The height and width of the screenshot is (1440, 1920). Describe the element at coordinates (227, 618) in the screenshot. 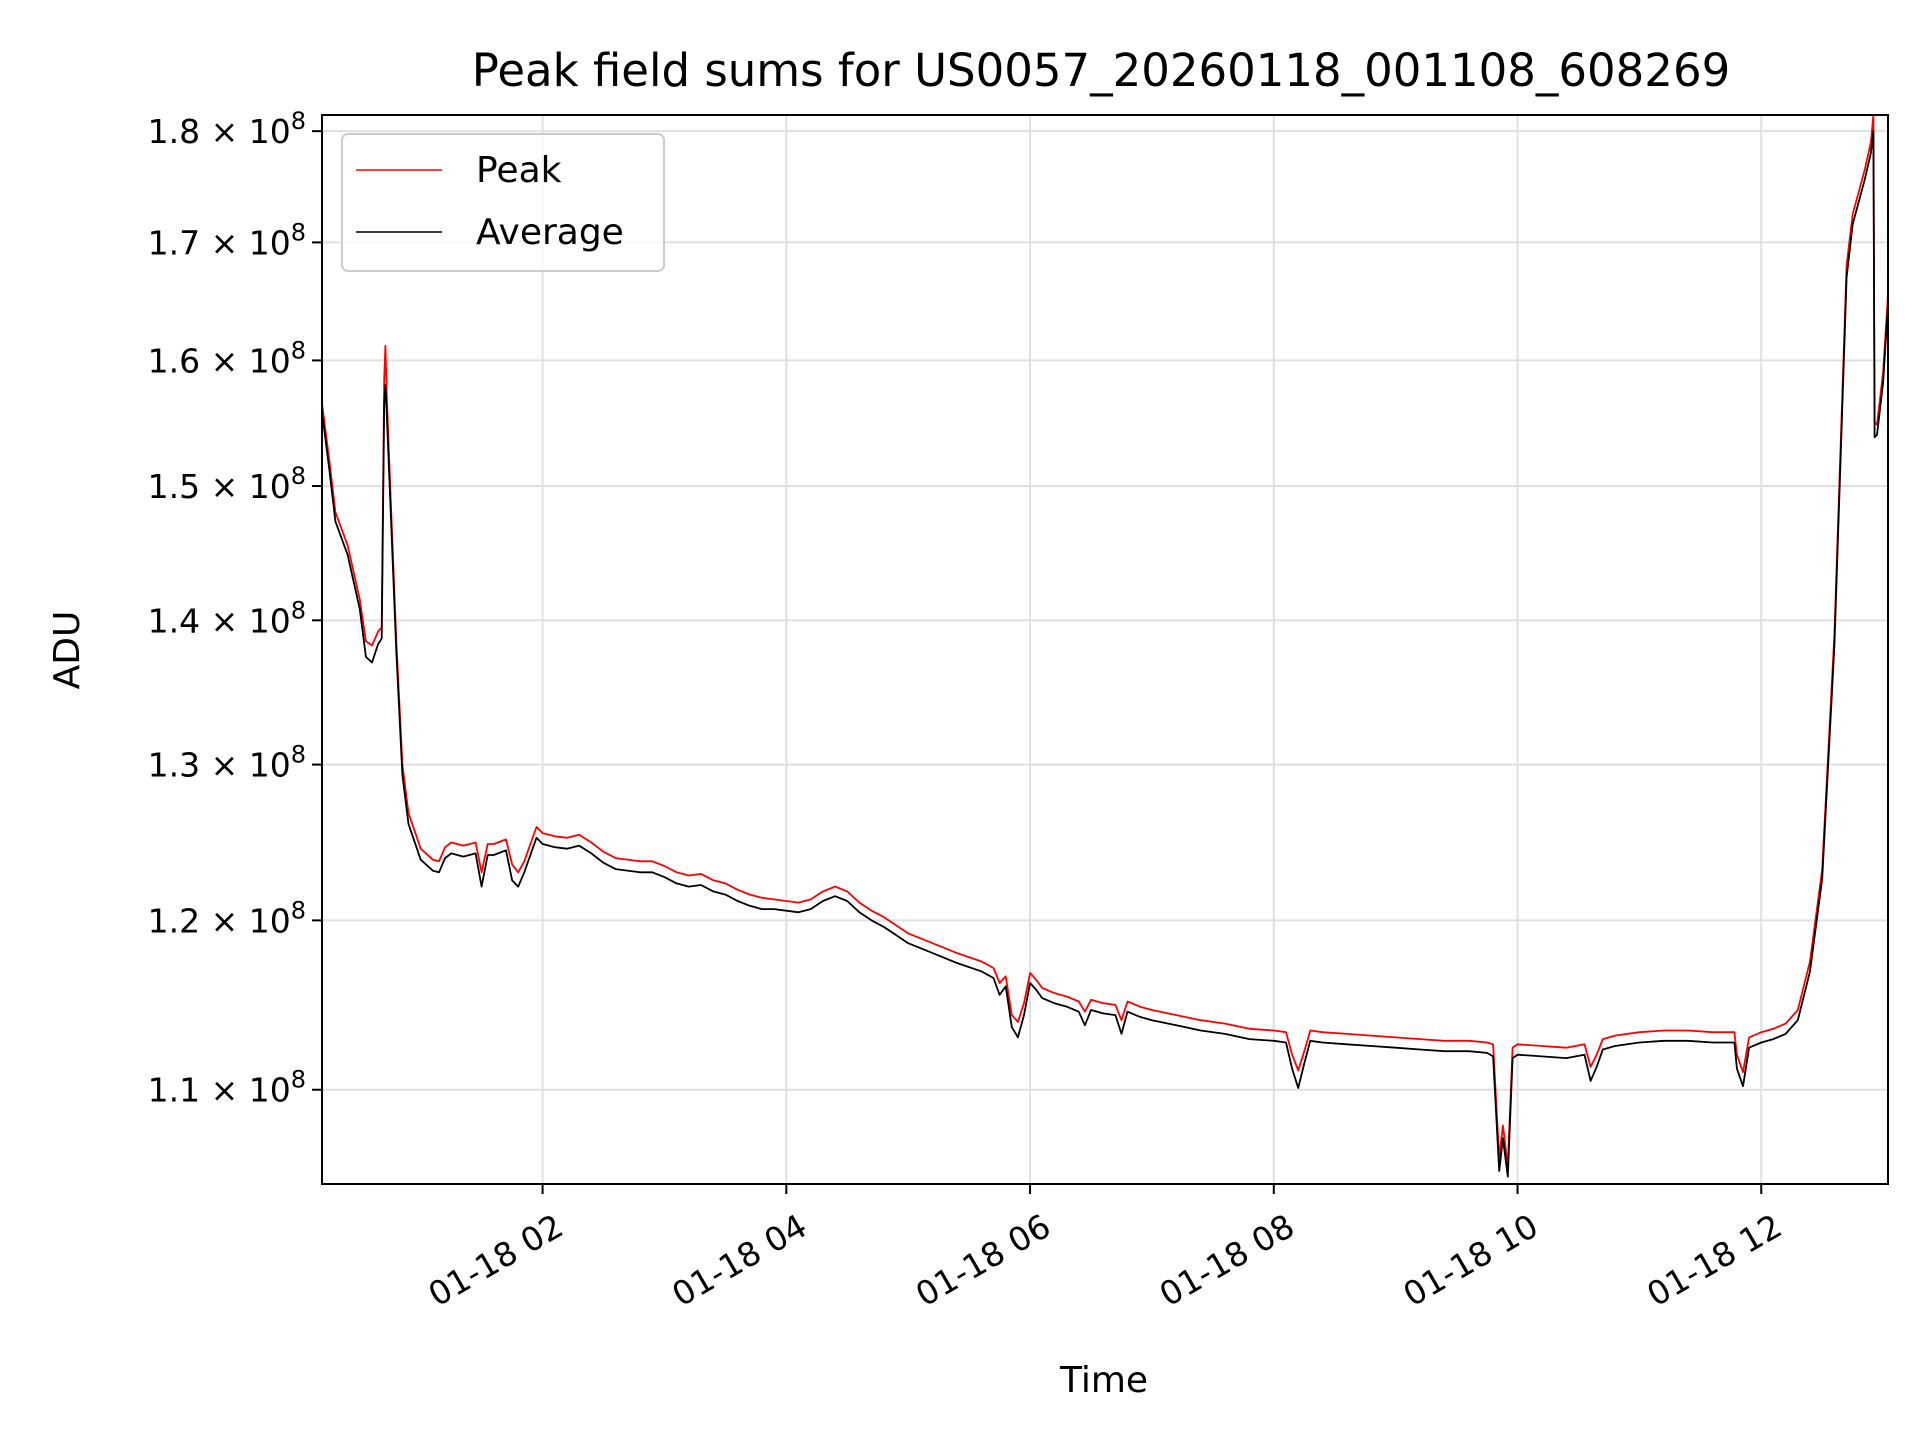

I see `y-tick-label-3: 1.4 × 108` at that location.